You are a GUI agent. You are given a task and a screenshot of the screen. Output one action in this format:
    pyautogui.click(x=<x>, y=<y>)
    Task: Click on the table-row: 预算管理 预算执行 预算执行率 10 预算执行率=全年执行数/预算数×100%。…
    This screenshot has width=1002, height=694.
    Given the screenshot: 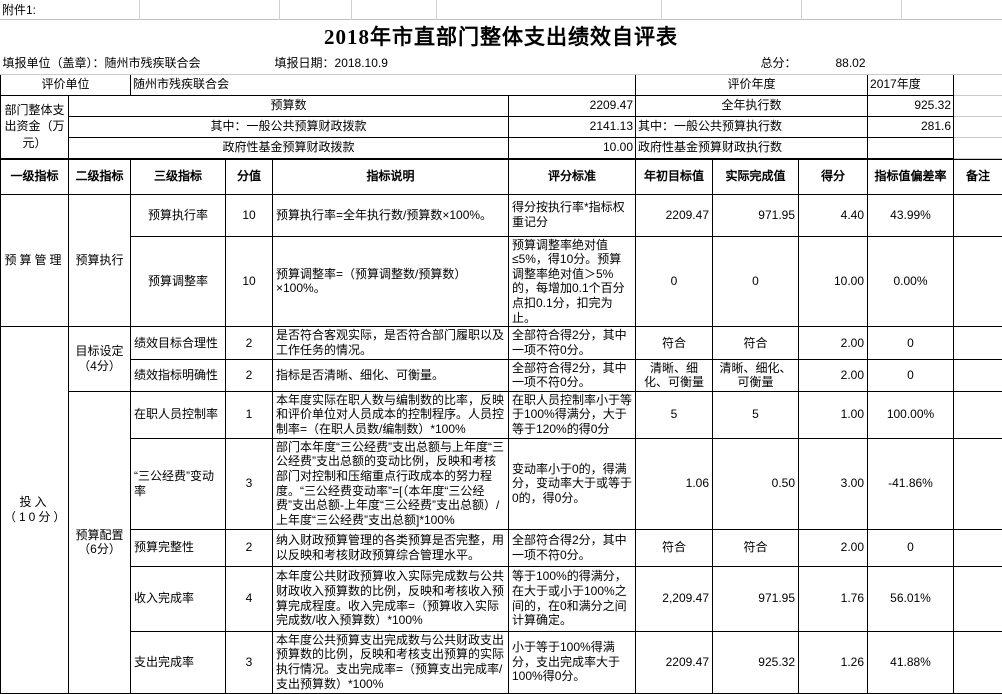 What is the action you would take?
    pyautogui.click(x=501, y=215)
    